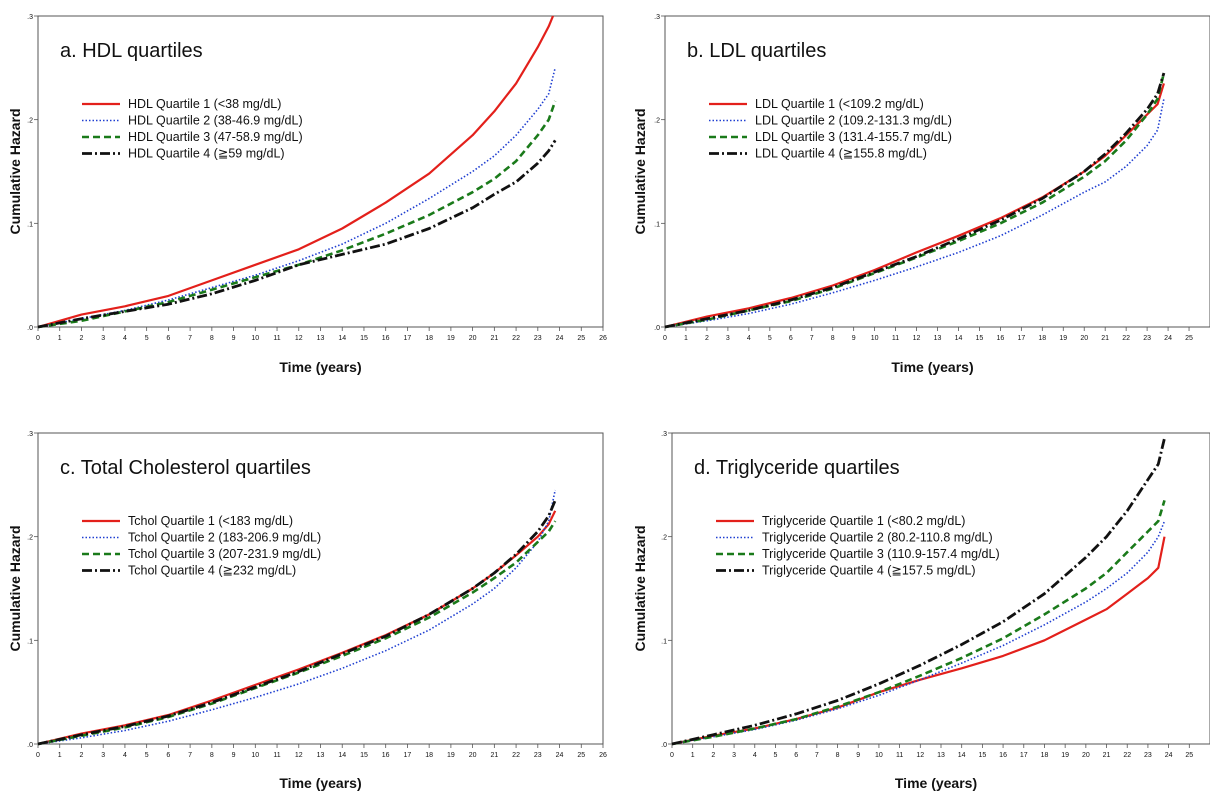 This screenshot has height=792, width=1210. I want to click on x-tick-label: 8, so click(838, 755).